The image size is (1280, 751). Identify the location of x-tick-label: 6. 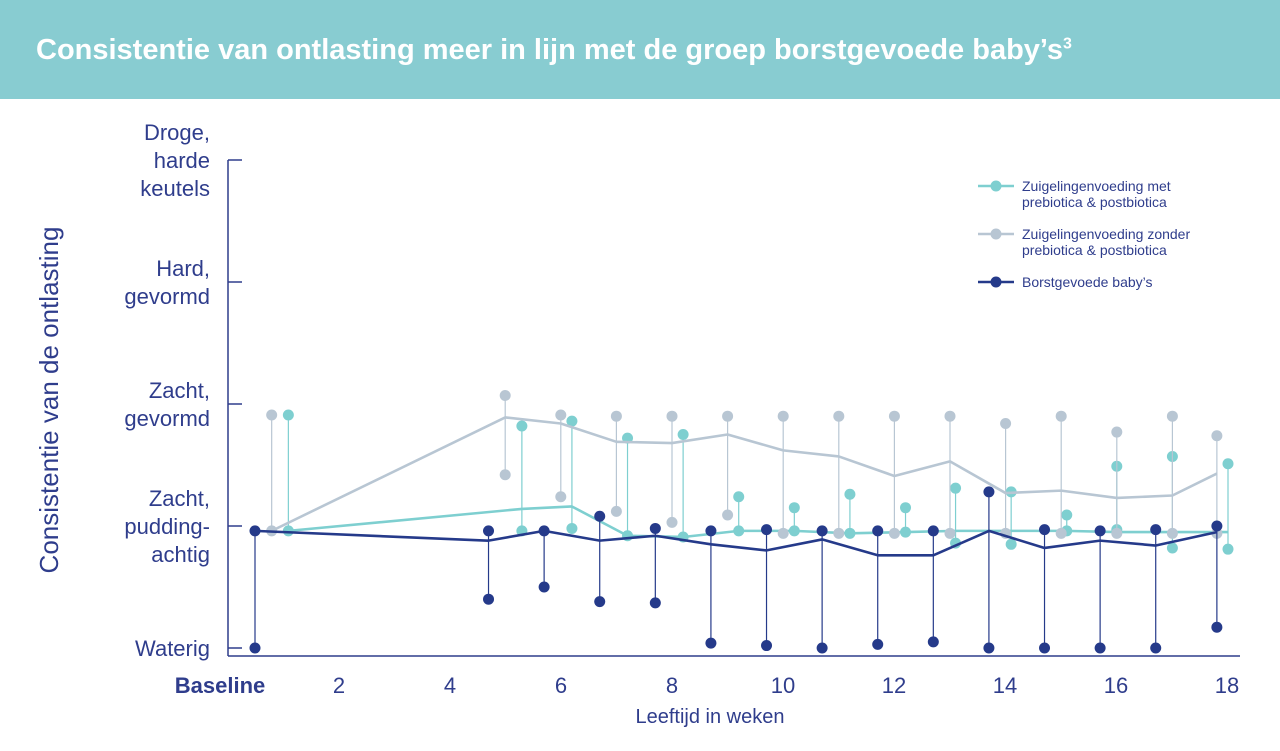
(561, 685).